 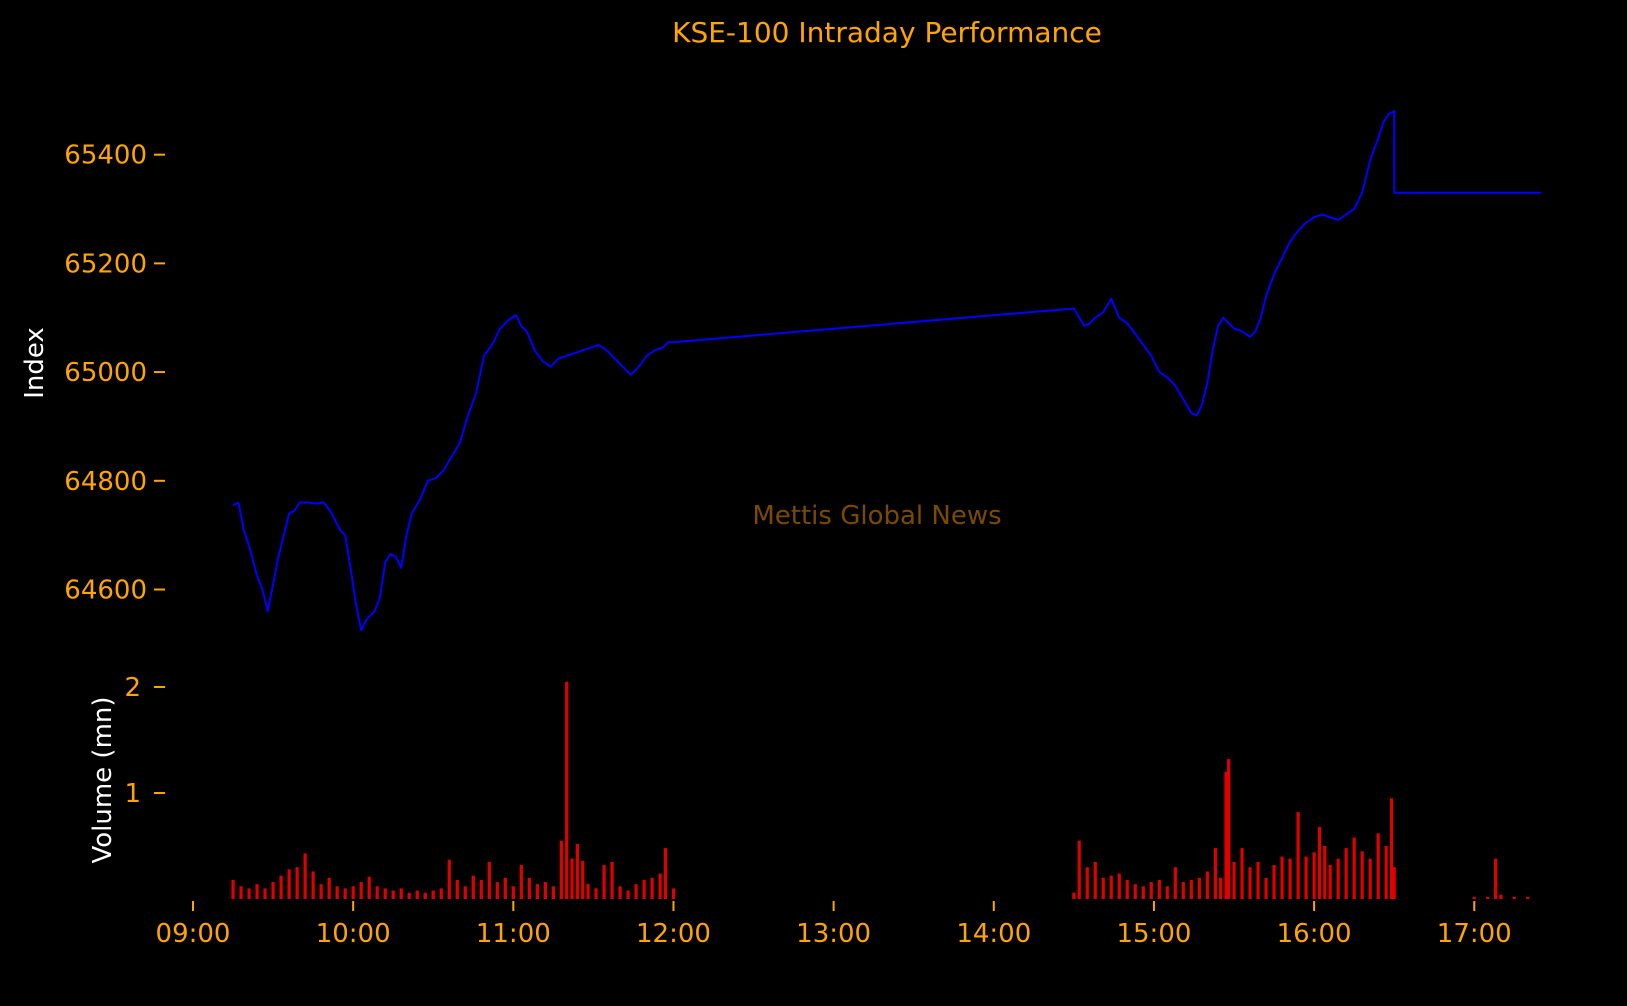 I want to click on time-tick-label: 11:00, so click(x=513, y=934).